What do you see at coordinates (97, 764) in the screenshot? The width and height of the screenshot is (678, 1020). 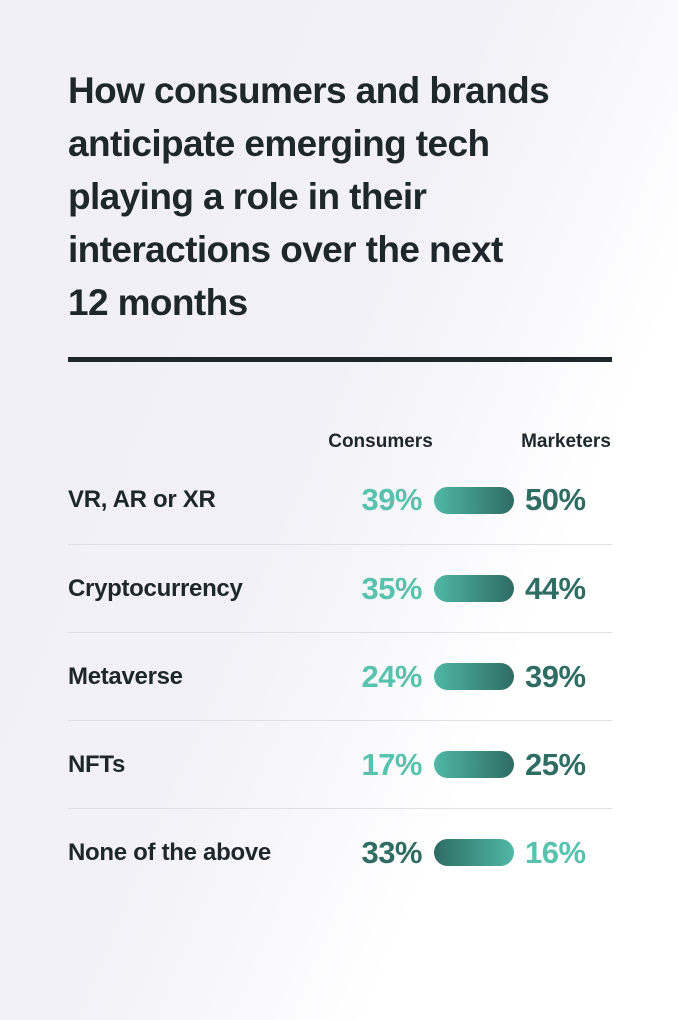 I see `row-label: NFTs` at bounding box center [97, 764].